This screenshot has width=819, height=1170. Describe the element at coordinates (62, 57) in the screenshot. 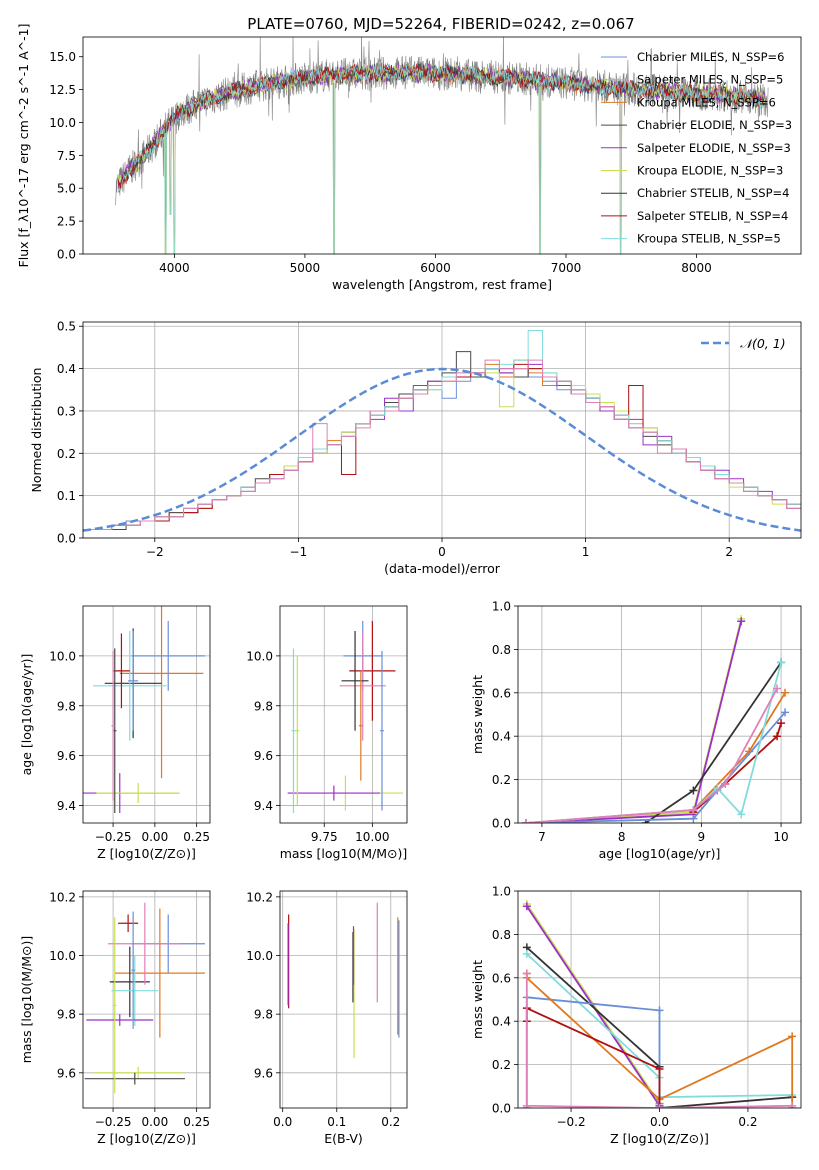

I see `y-tick-label: 15.0` at that location.